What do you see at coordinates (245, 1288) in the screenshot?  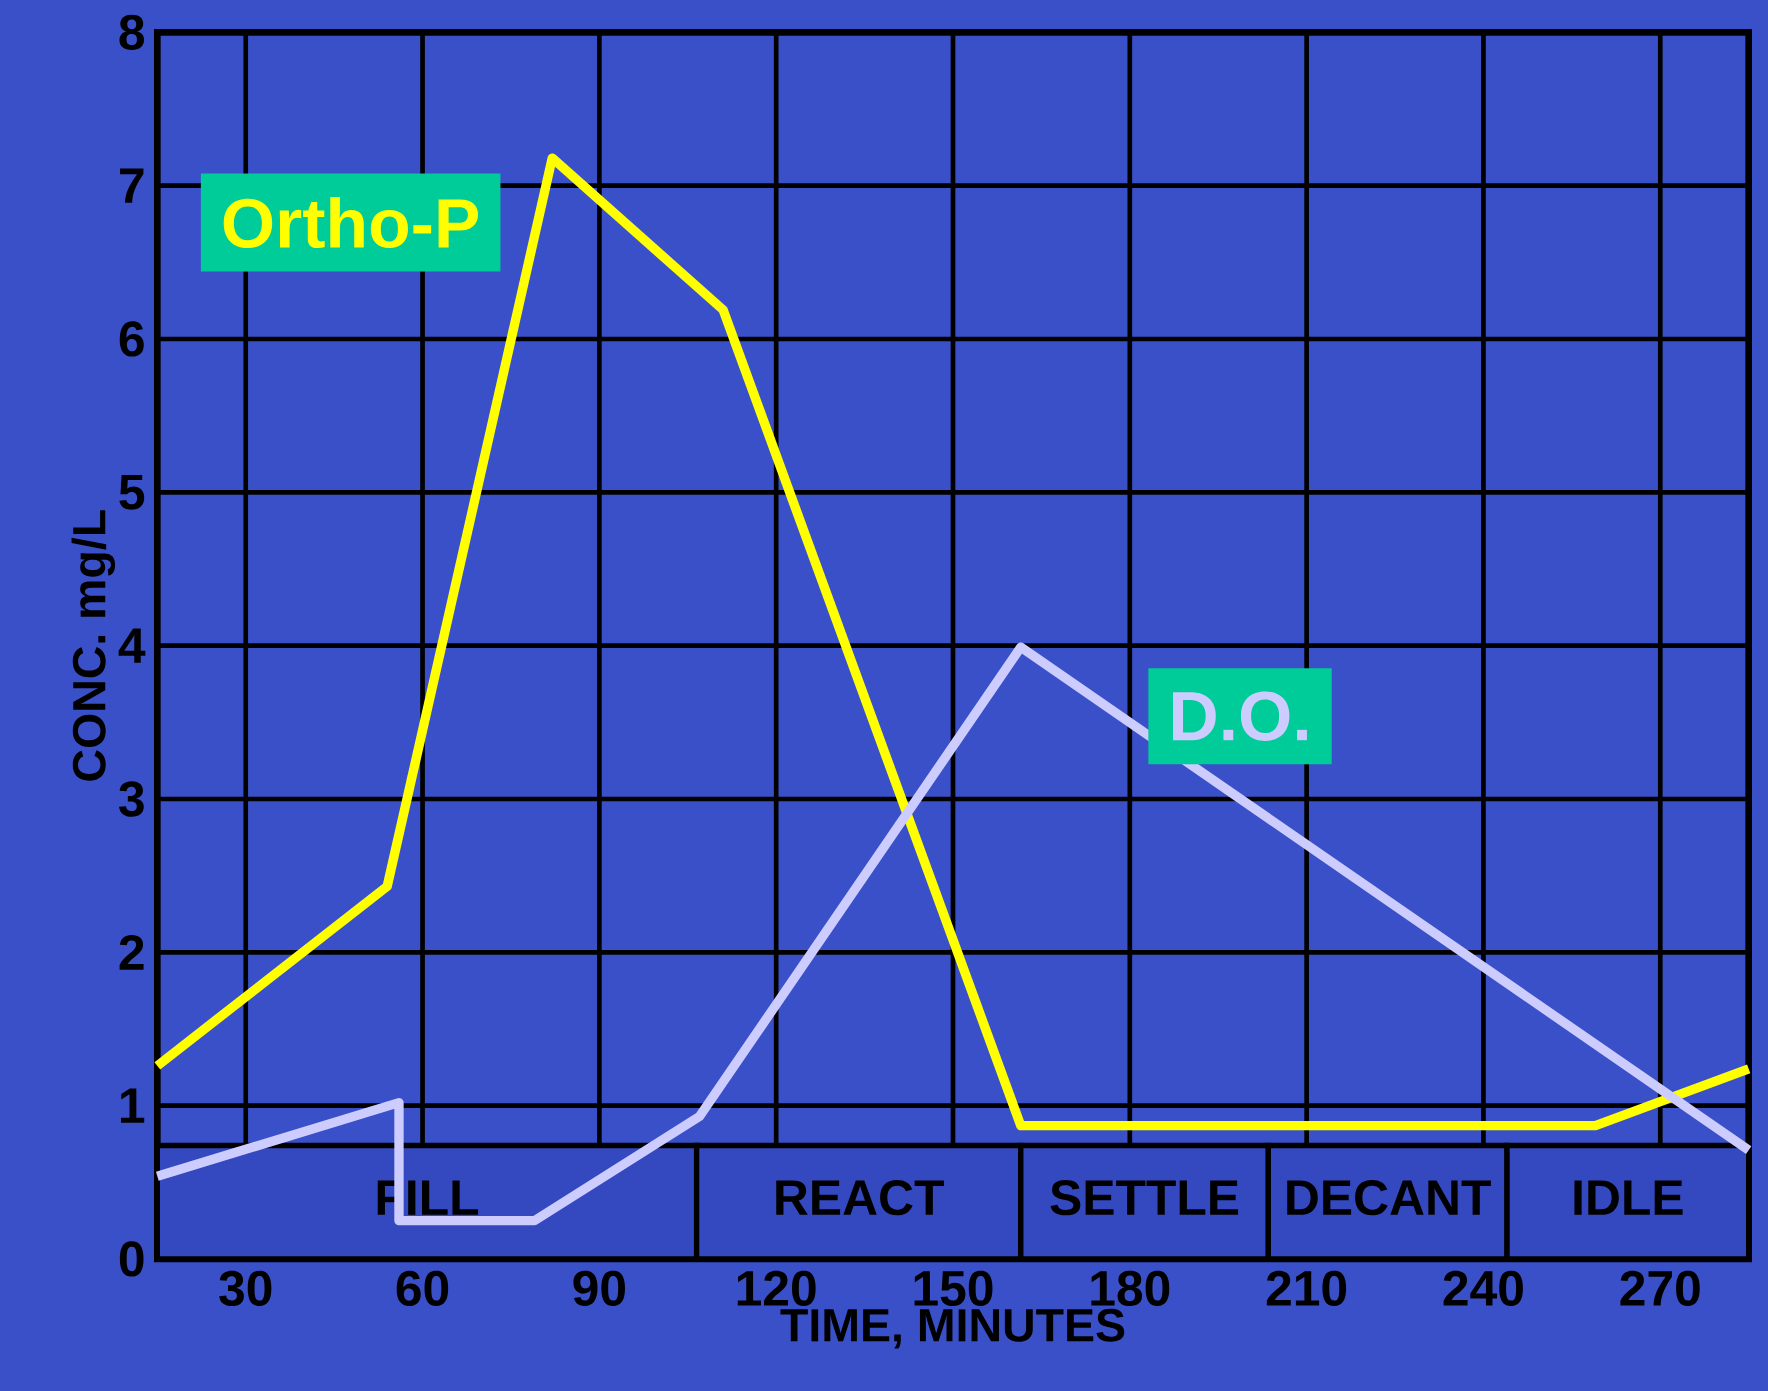 I see `x-tick-label: 30` at bounding box center [245, 1288].